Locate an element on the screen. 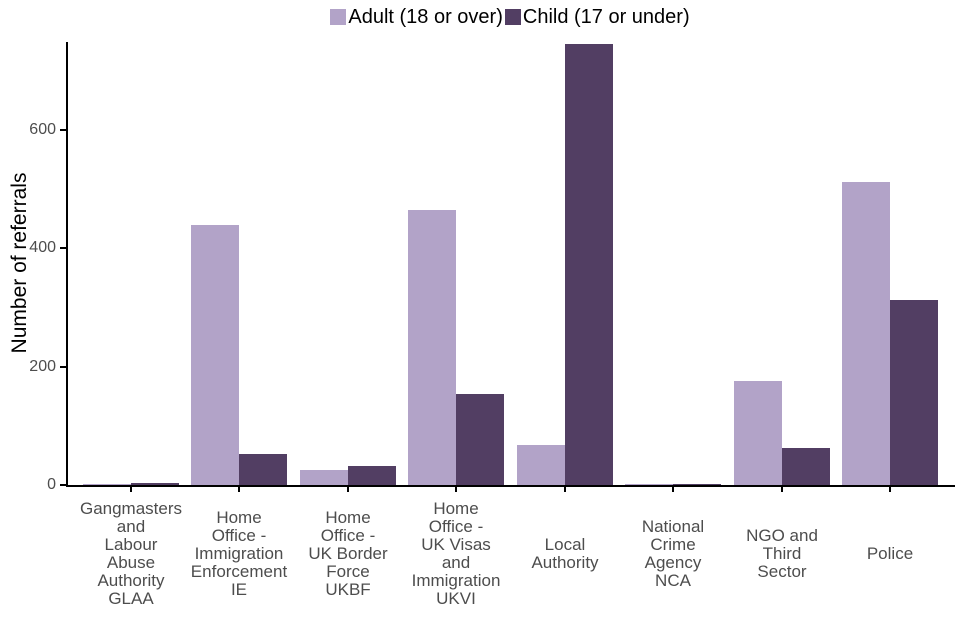 The height and width of the screenshot is (640, 960). x-axis-label-ukbf: Home Office - UK Border Force UKBF is located at coordinates (348, 553).